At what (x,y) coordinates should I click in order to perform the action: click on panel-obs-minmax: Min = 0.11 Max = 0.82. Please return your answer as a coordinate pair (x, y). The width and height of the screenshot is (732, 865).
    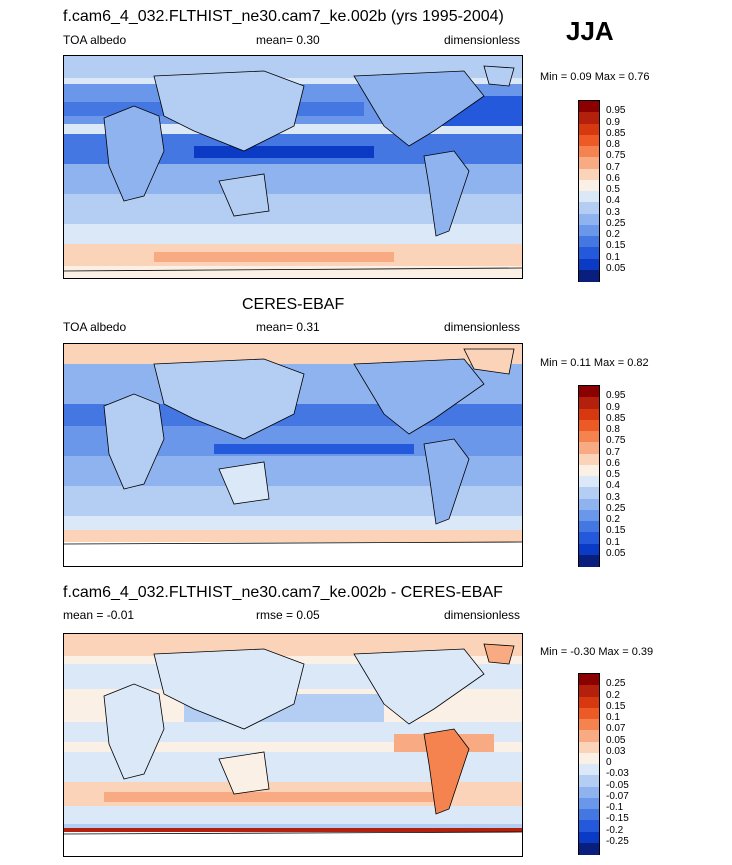
    Looking at the image, I should click on (594, 363).